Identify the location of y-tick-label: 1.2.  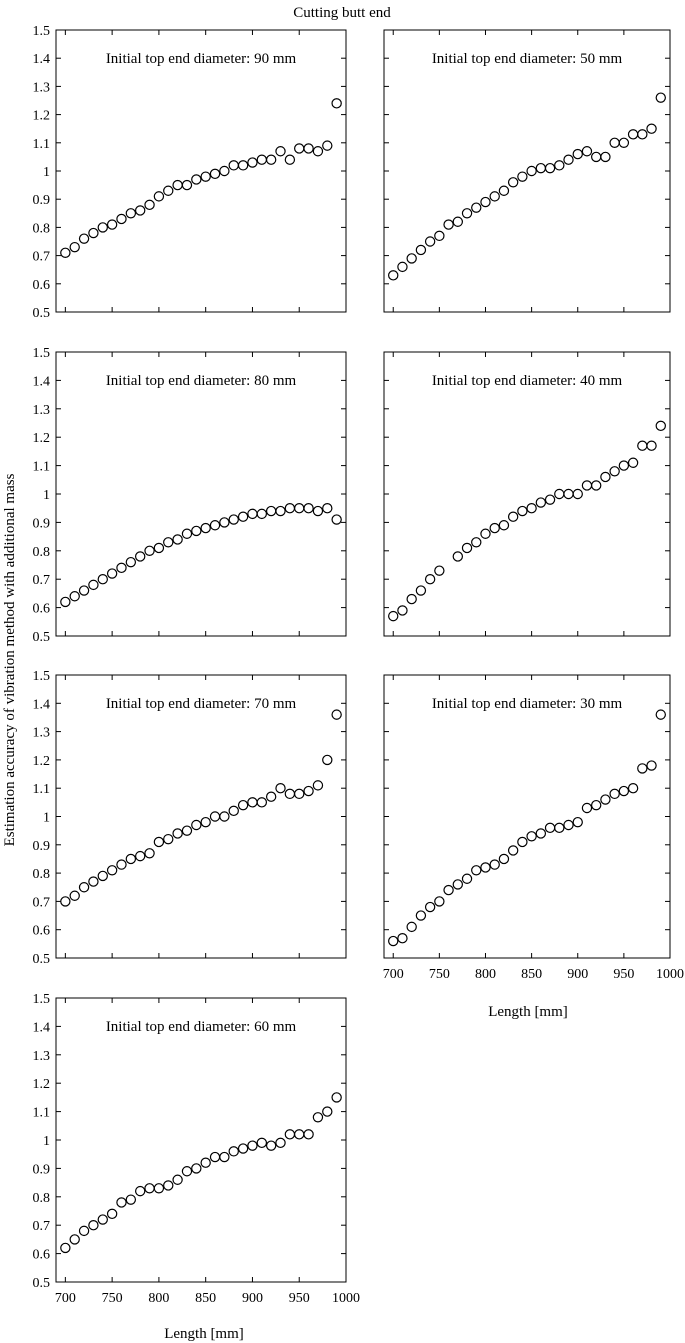
(42, 761).